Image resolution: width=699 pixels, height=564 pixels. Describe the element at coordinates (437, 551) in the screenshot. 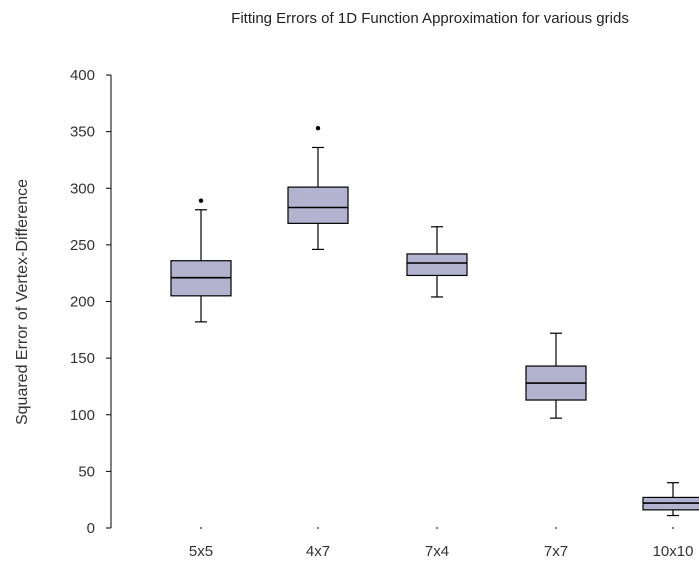

I see `x-tick-label: 7x4` at that location.